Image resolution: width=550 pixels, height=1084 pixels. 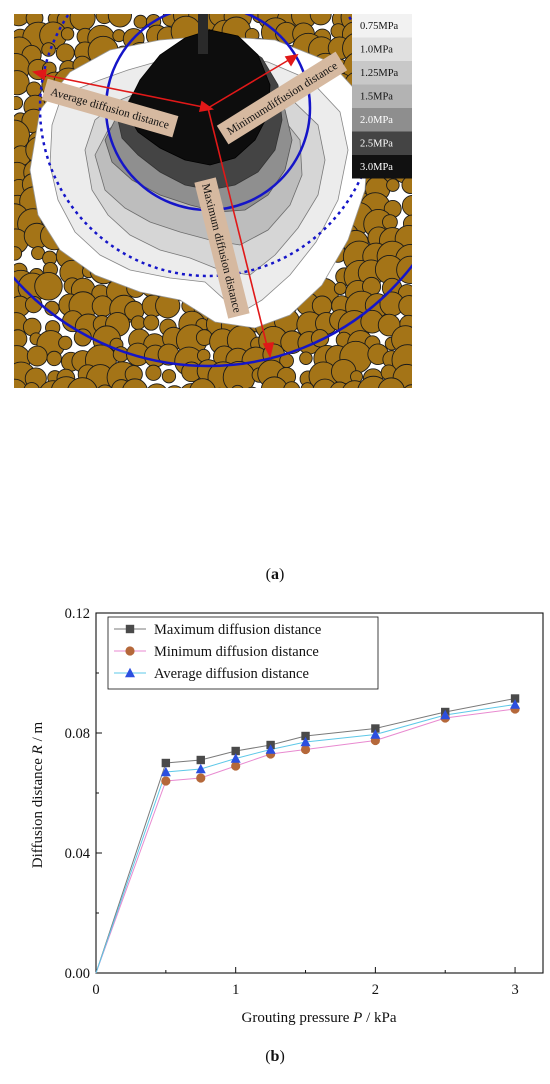 What do you see at coordinates (38, 750) in the screenshot?
I see `y-axis-title-var: R` at bounding box center [38, 750].